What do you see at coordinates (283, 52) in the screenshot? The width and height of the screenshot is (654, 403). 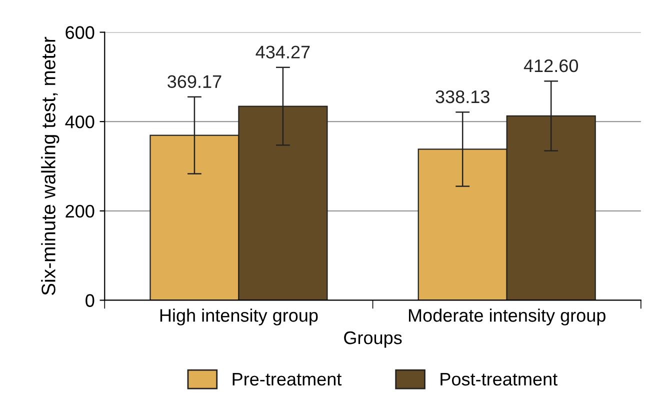 I see `data-label: 434.27` at bounding box center [283, 52].